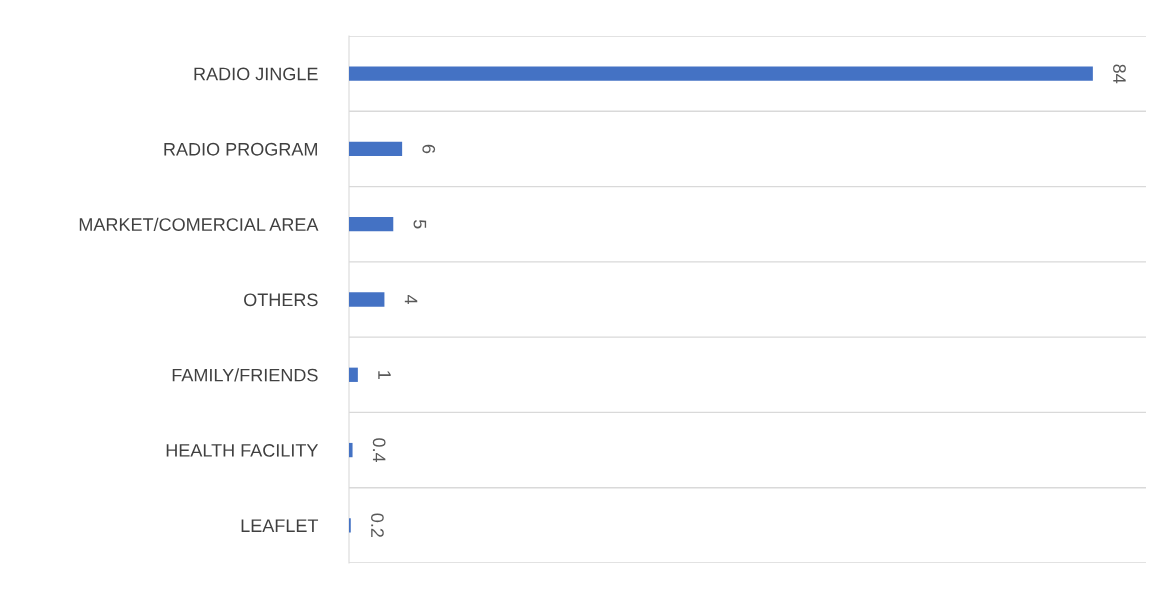 This screenshot has height=589, width=1166. Describe the element at coordinates (411, 299) in the screenshot. I see `data-label: 4` at that location.